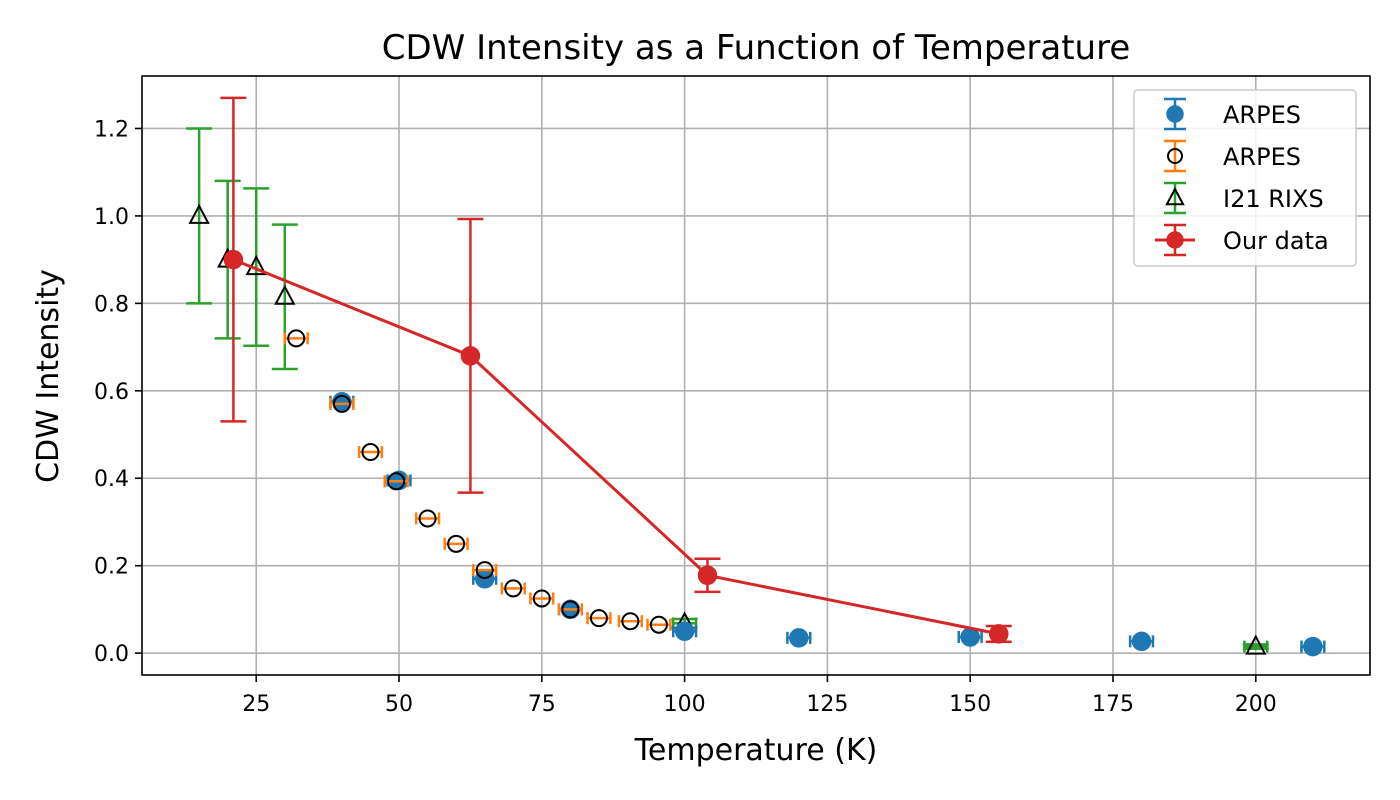 This screenshot has height=800, width=1400. What do you see at coordinates (970, 704) in the screenshot?
I see `x-tick-label: 150` at bounding box center [970, 704].